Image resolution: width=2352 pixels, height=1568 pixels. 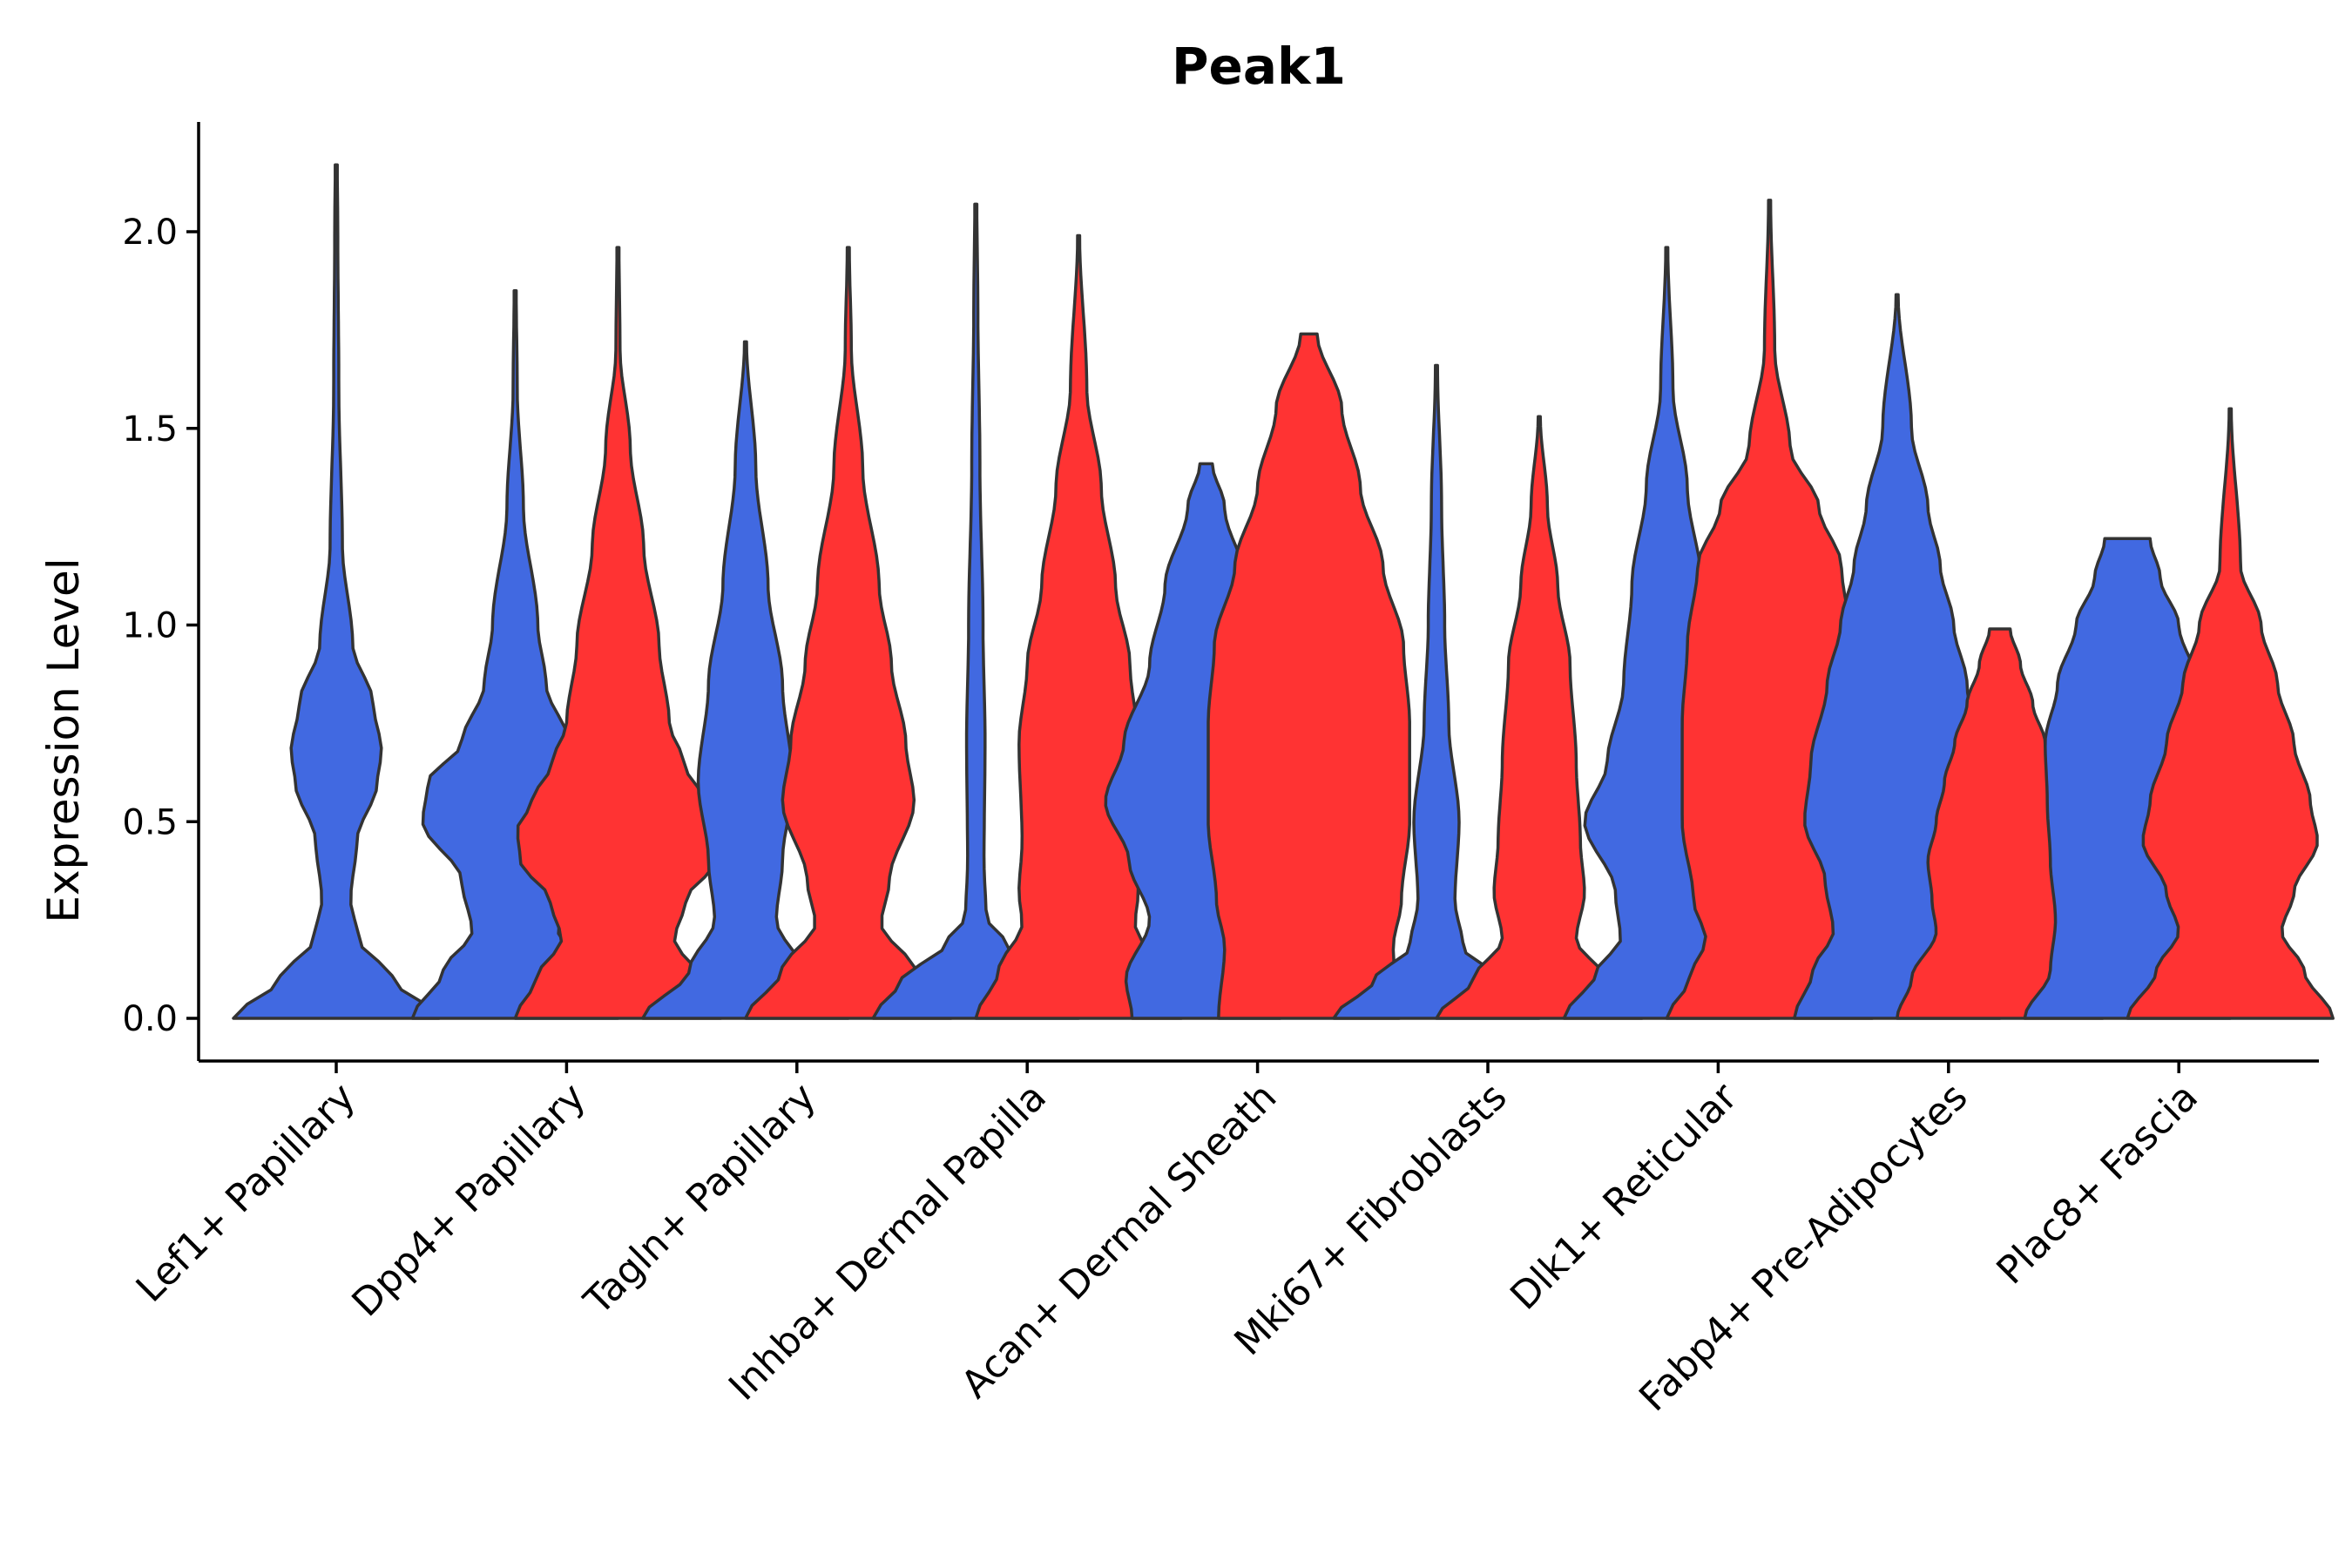 I want to click on y-tick-label: 0.0, so click(x=150, y=1019).